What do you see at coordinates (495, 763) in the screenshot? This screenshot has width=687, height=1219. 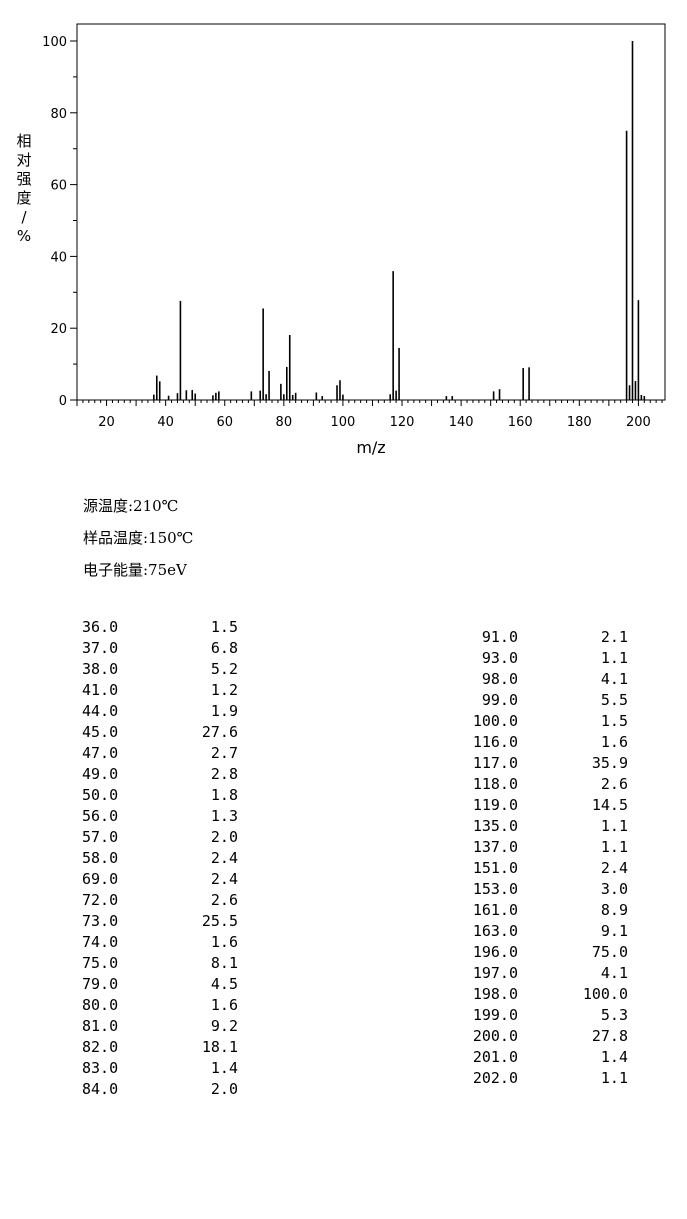 I see `peak-mz: 117.0` at bounding box center [495, 763].